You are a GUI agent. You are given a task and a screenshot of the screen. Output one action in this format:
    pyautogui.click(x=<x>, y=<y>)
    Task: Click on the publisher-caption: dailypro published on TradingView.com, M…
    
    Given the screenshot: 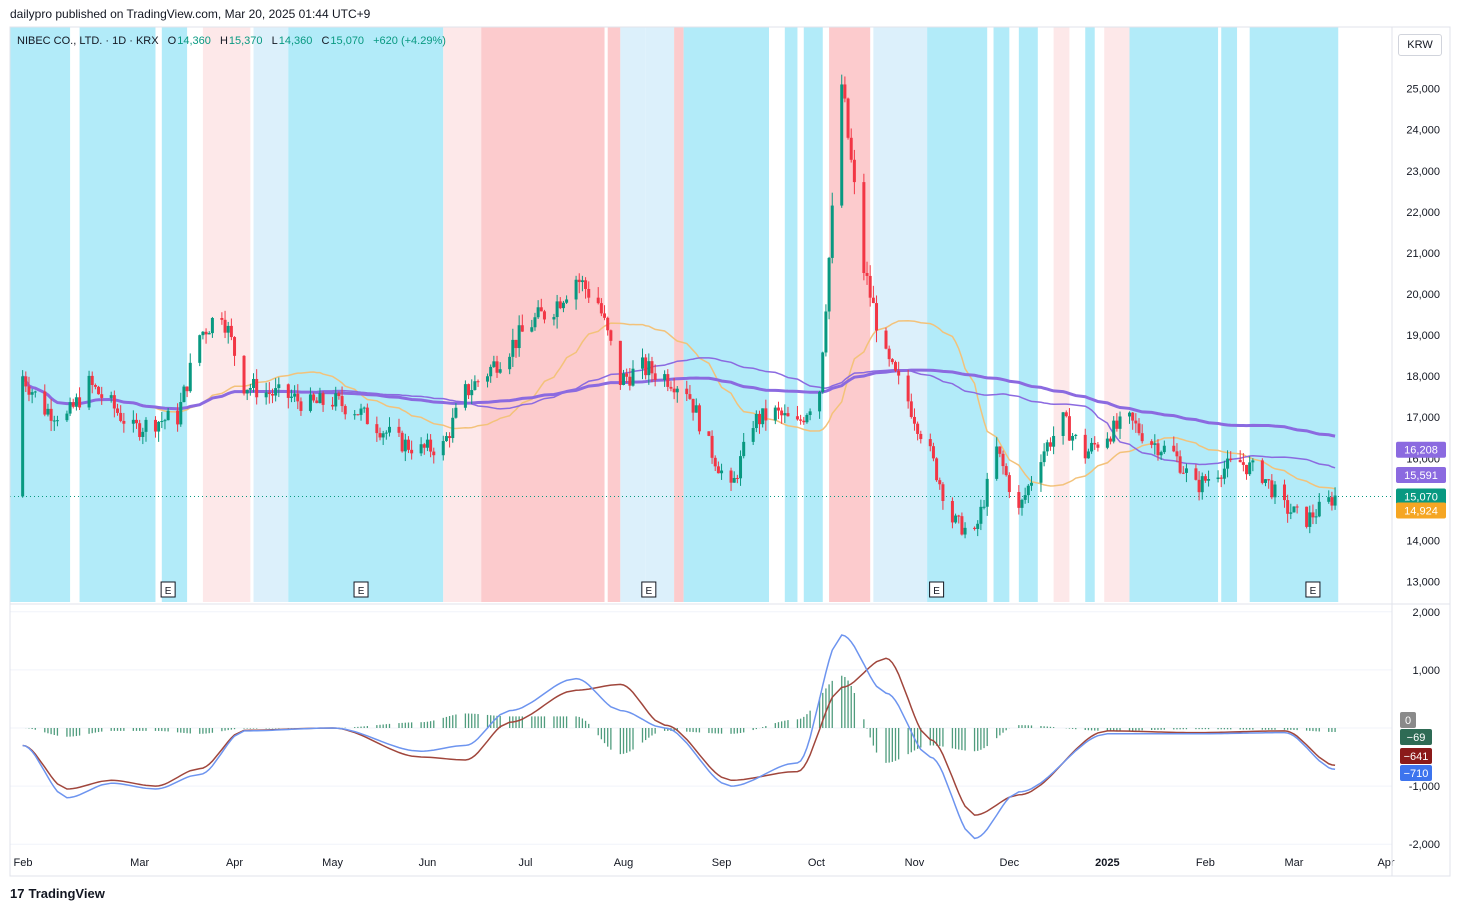 What is the action you would take?
    pyautogui.click(x=190, y=14)
    